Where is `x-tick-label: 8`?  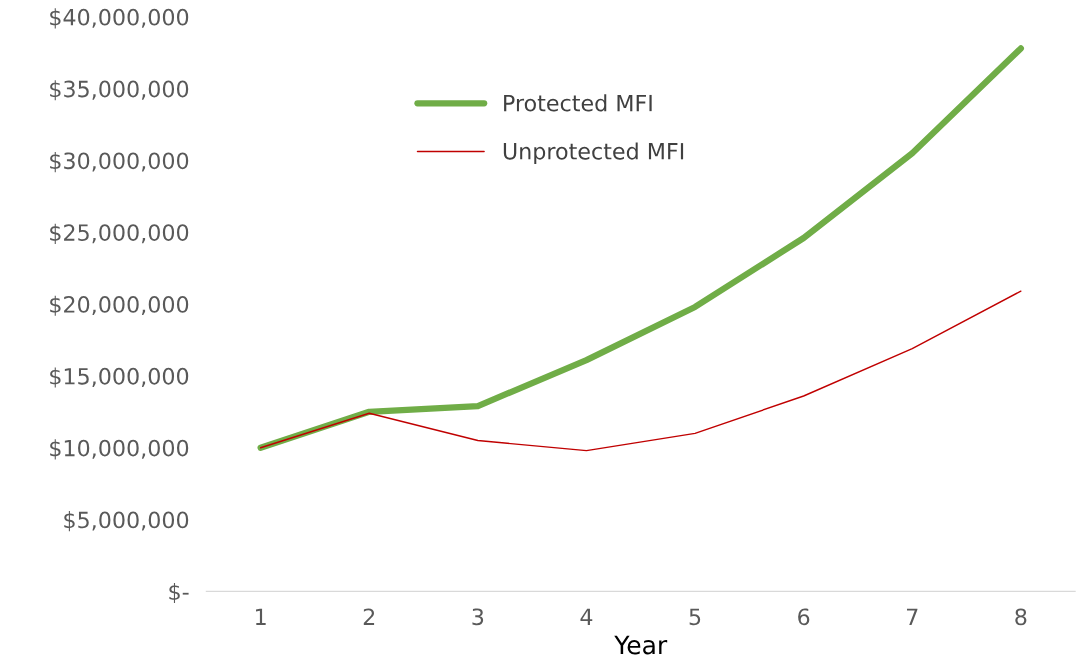 x-tick-label: 8 is located at coordinates (1021, 617).